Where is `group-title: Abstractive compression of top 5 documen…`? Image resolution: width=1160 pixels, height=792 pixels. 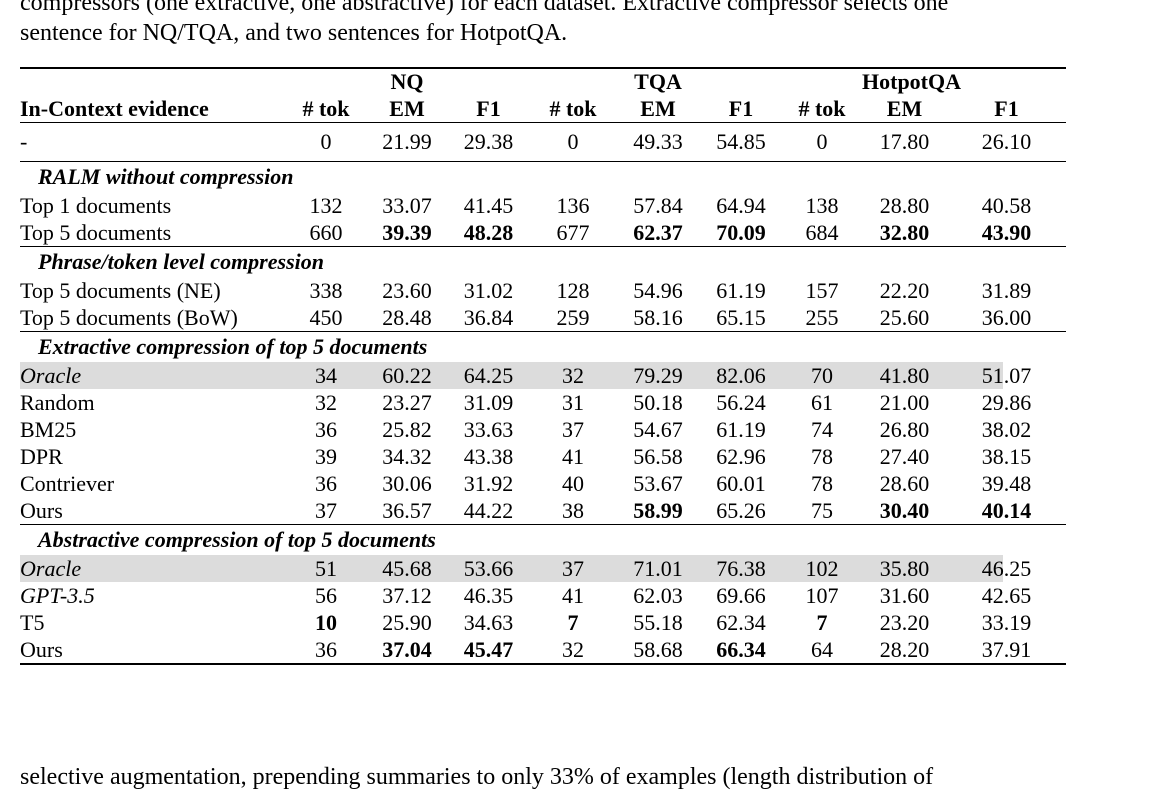 group-title: Abstractive compression of top 5 documen… is located at coordinates (237, 539).